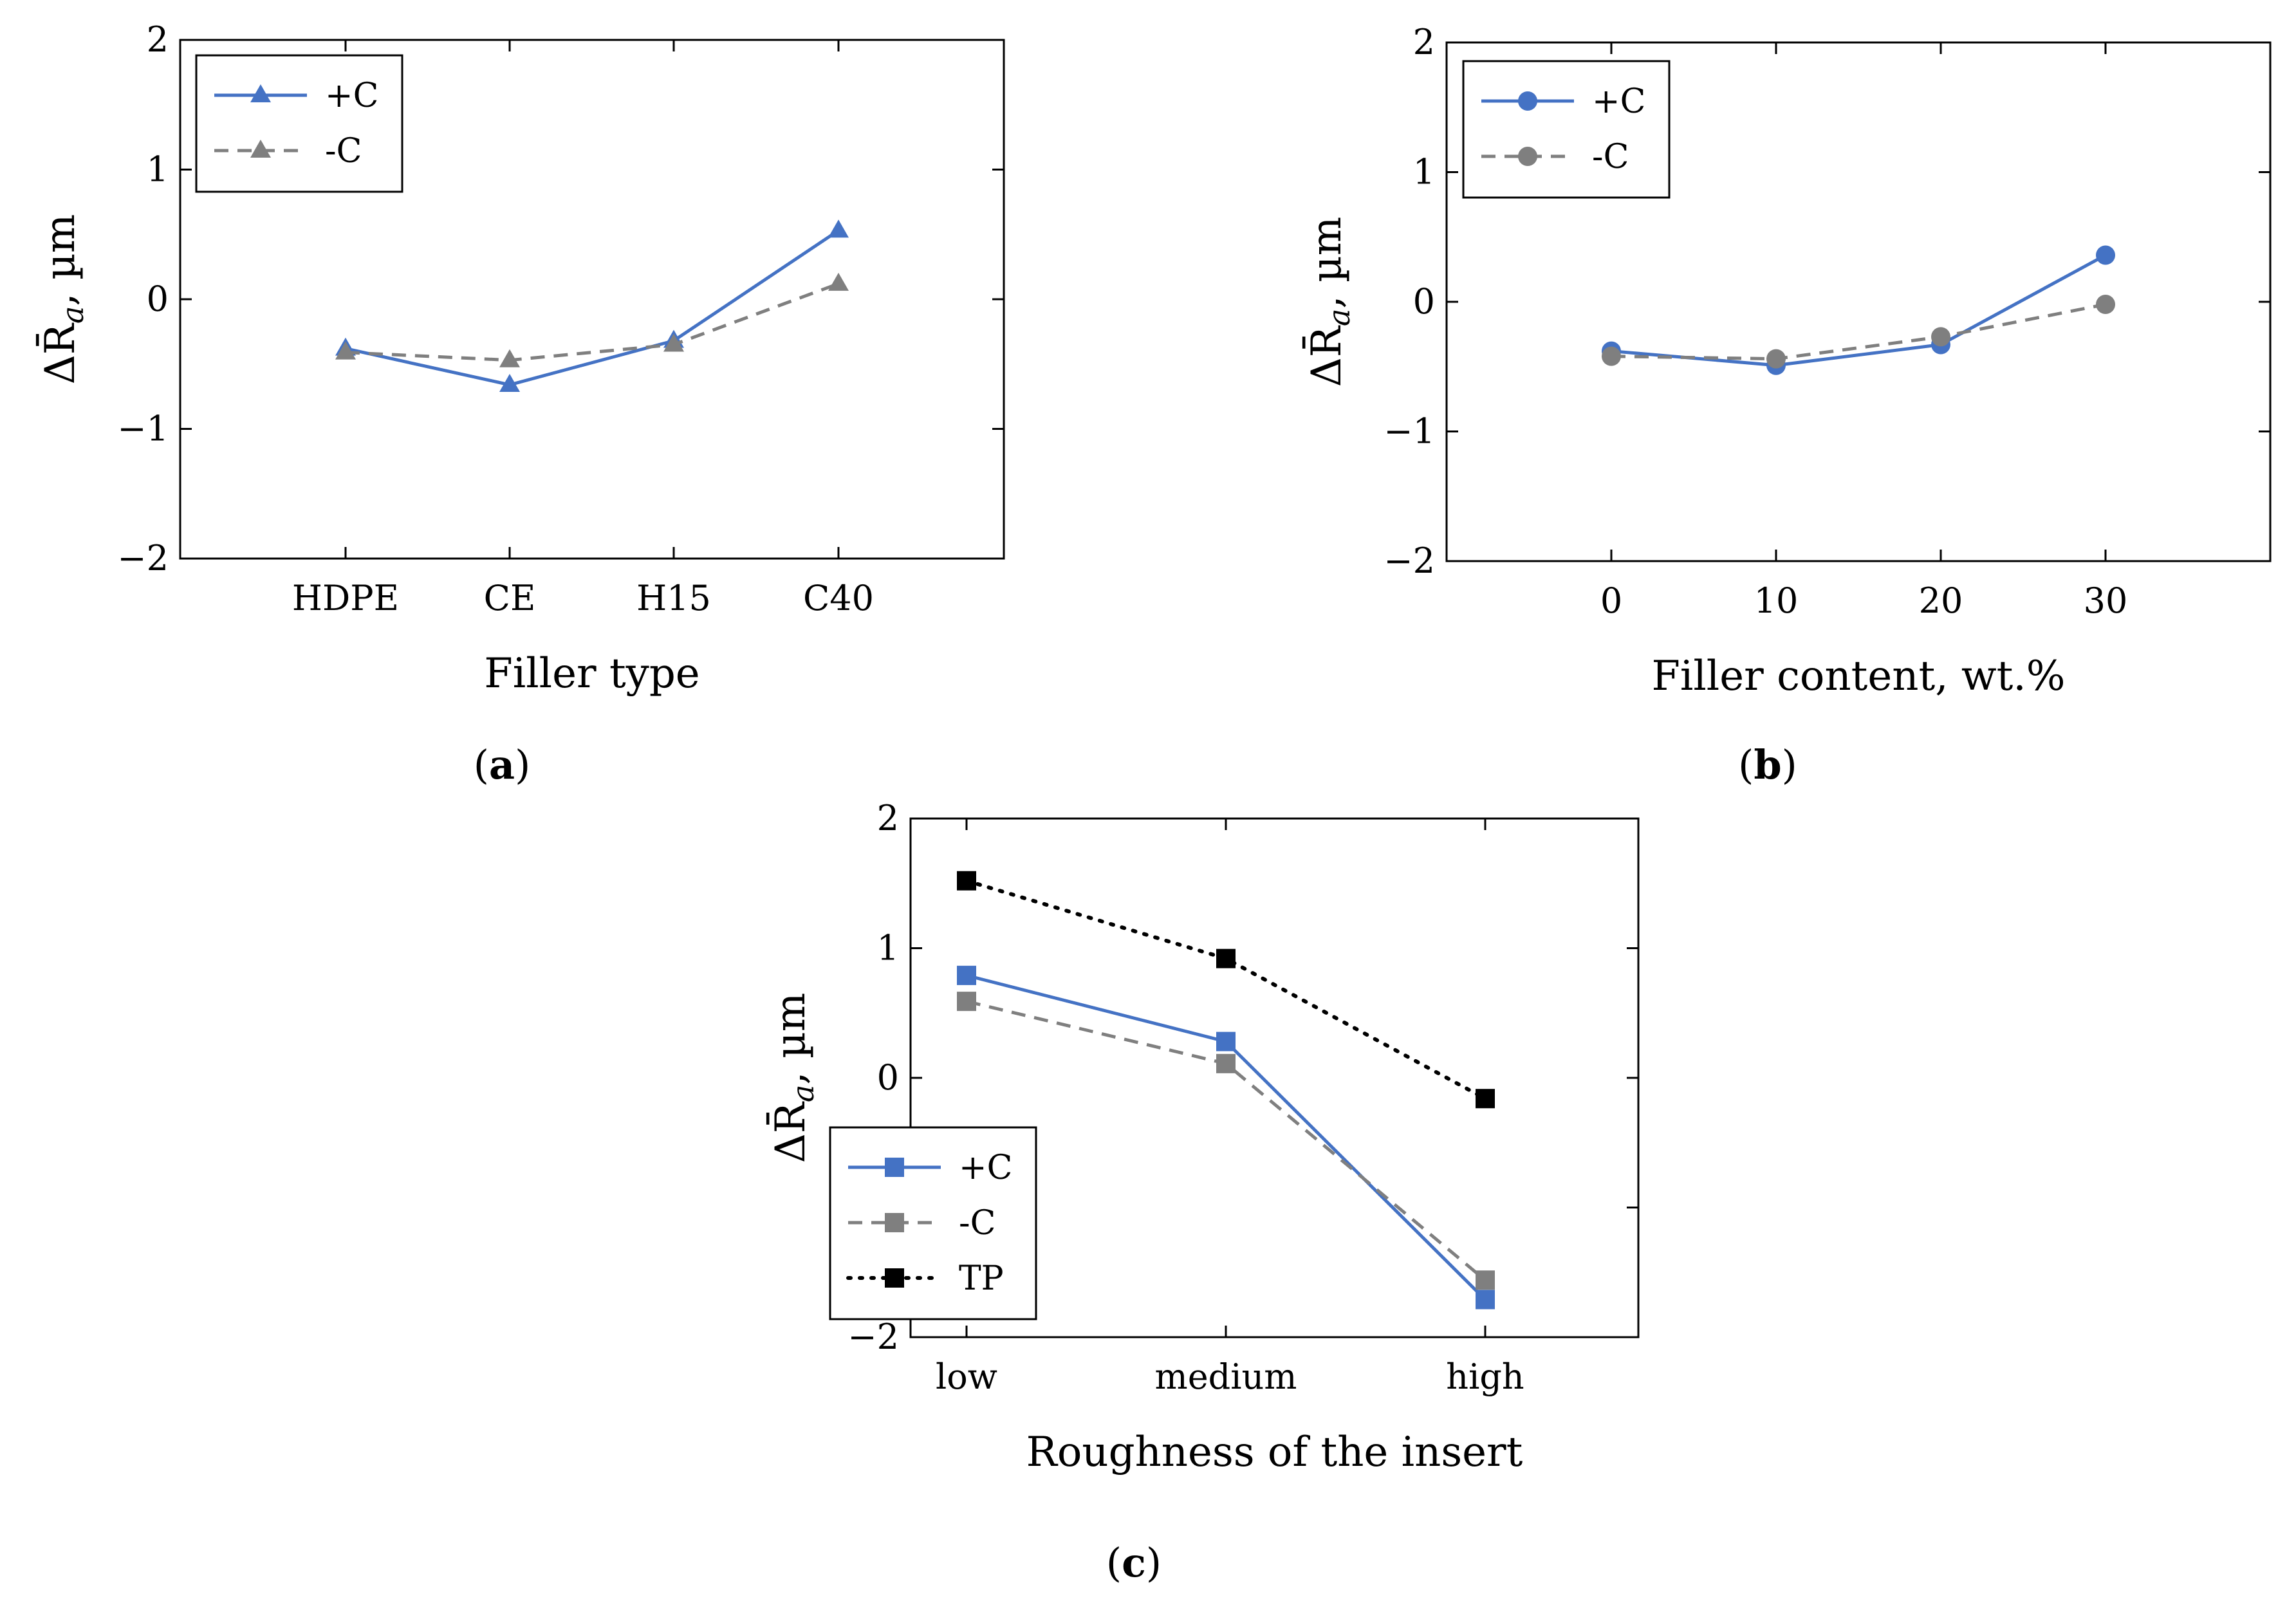  What do you see at coordinates (2106, 600) in the screenshot?
I see `x-tick-label: 30` at bounding box center [2106, 600].